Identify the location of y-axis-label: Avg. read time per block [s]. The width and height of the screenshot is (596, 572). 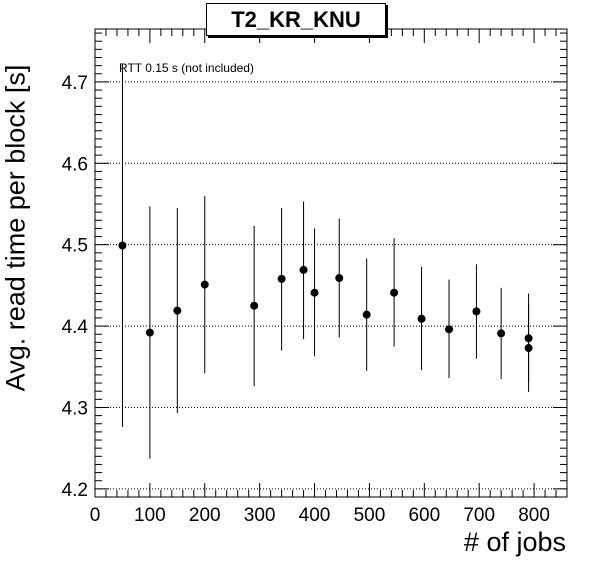
(15, 228).